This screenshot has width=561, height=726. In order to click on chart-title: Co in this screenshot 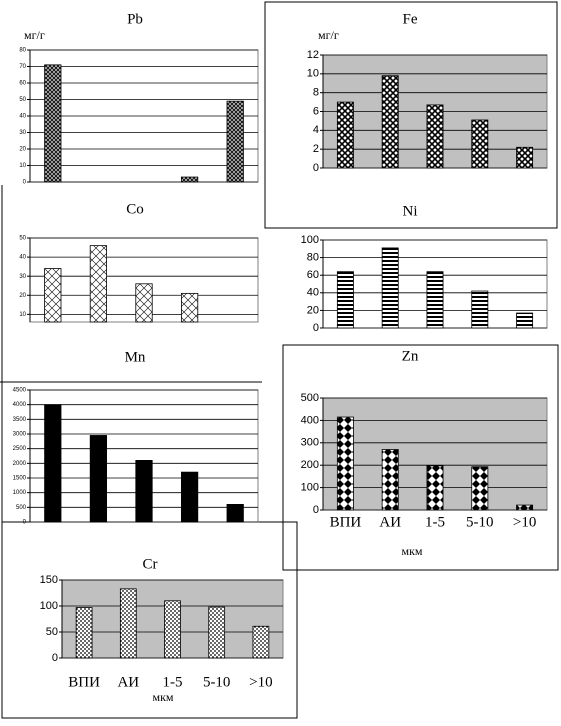, I will do `click(135, 209)`.